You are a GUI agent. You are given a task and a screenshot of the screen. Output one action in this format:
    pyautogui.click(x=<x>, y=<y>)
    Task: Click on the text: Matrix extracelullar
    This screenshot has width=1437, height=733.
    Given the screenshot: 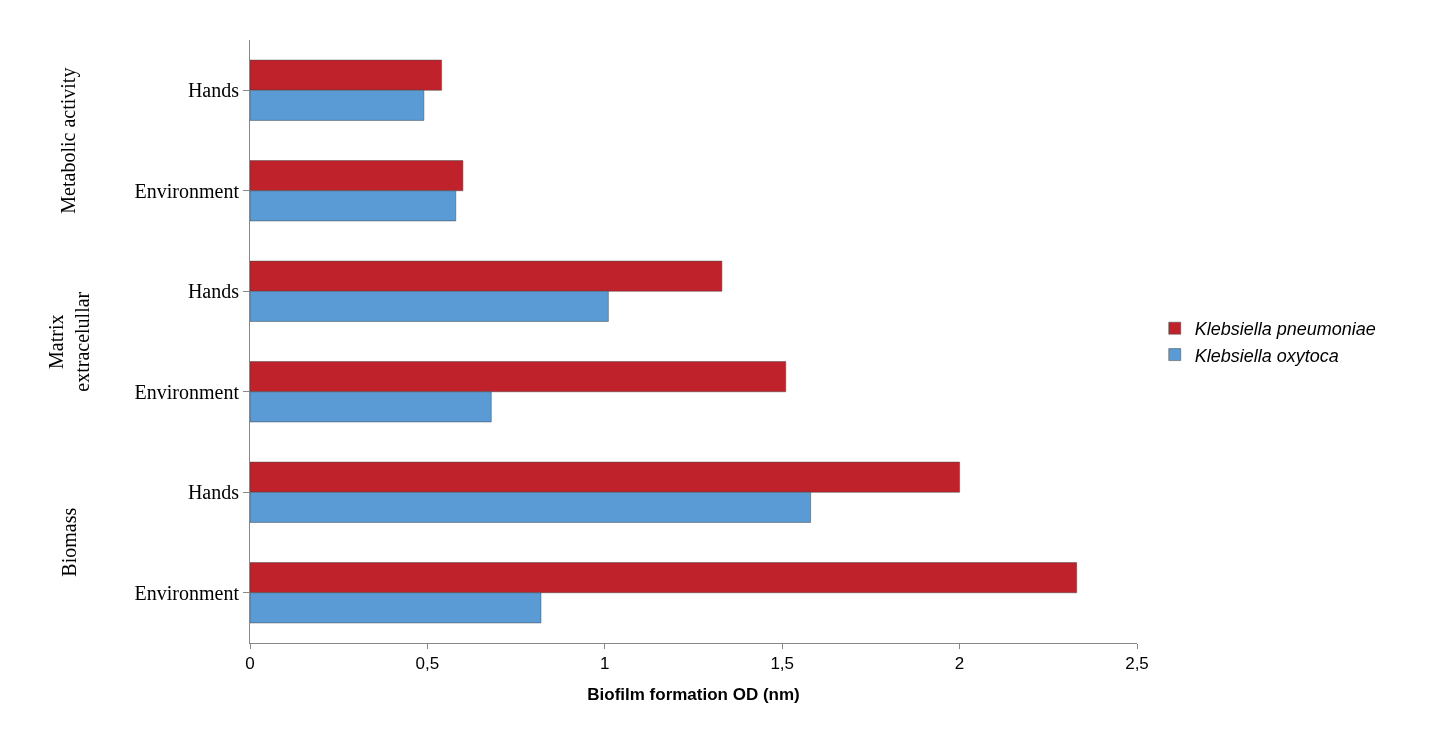 What is the action you would take?
    pyautogui.click(x=68, y=341)
    